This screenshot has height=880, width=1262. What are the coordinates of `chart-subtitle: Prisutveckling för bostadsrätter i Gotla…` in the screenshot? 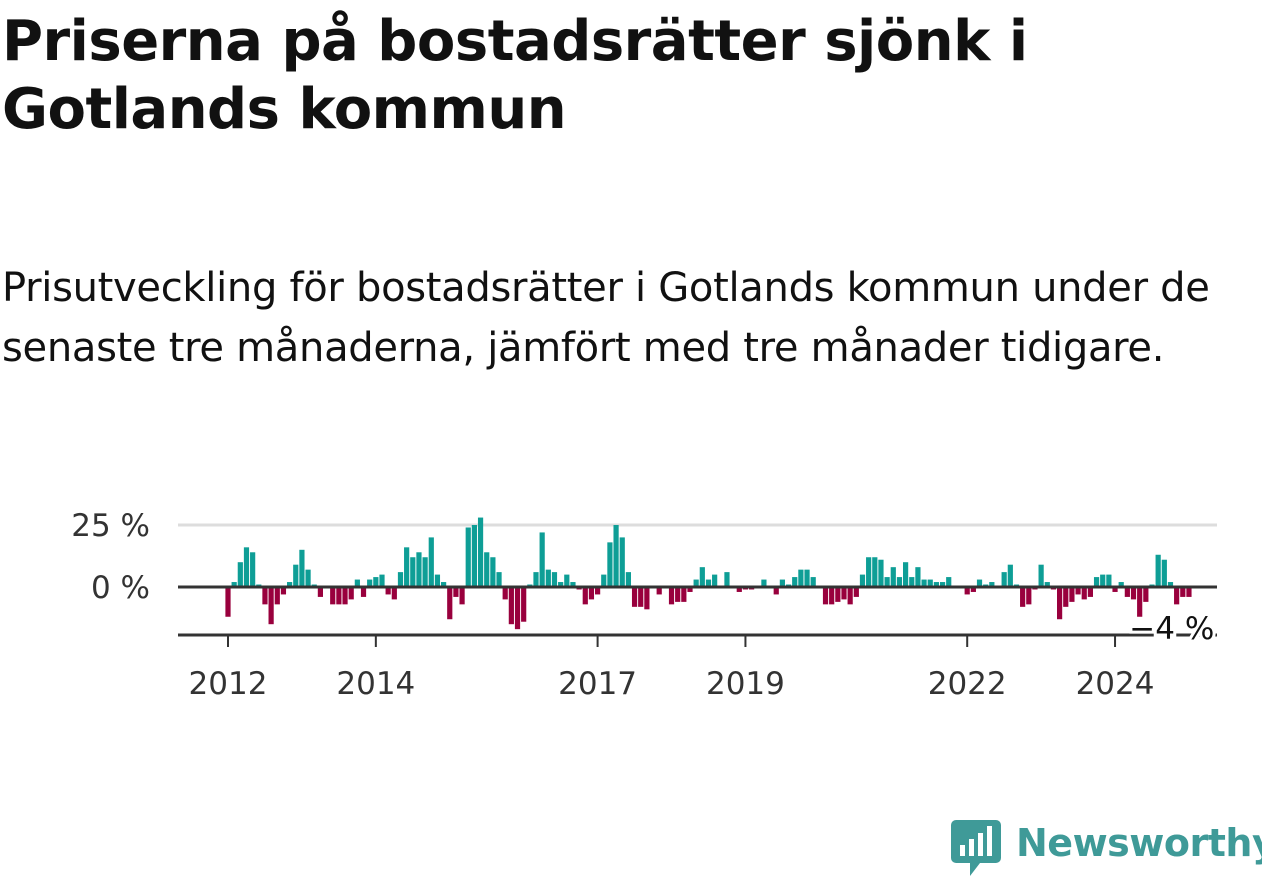 It's located at (606, 318).